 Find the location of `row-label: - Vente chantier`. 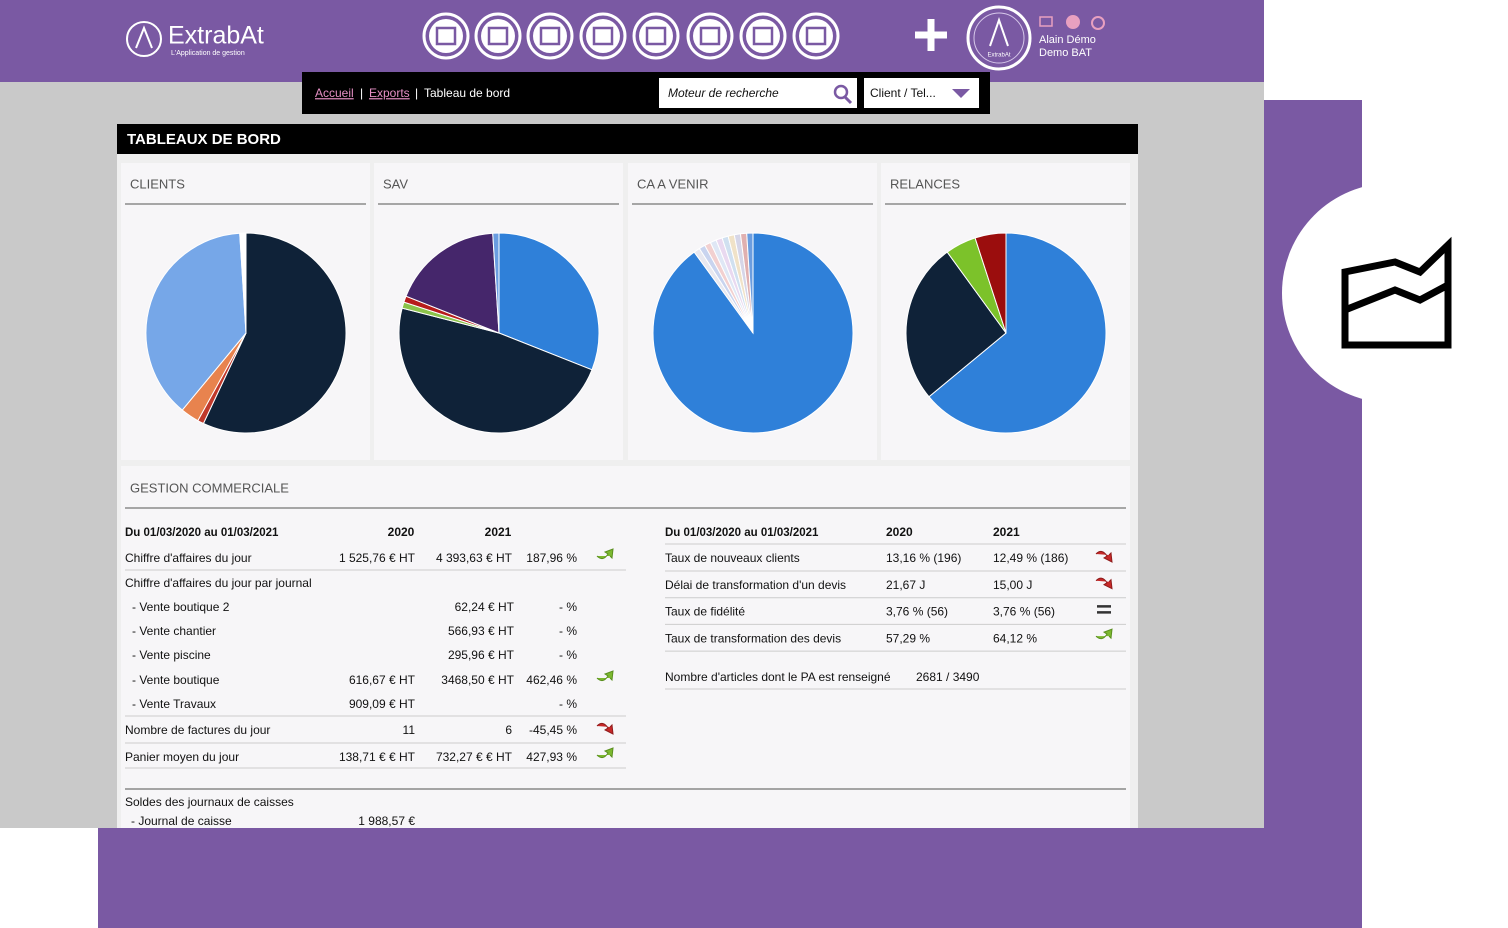

row-label: - Vente chantier is located at coordinates (174, 631).